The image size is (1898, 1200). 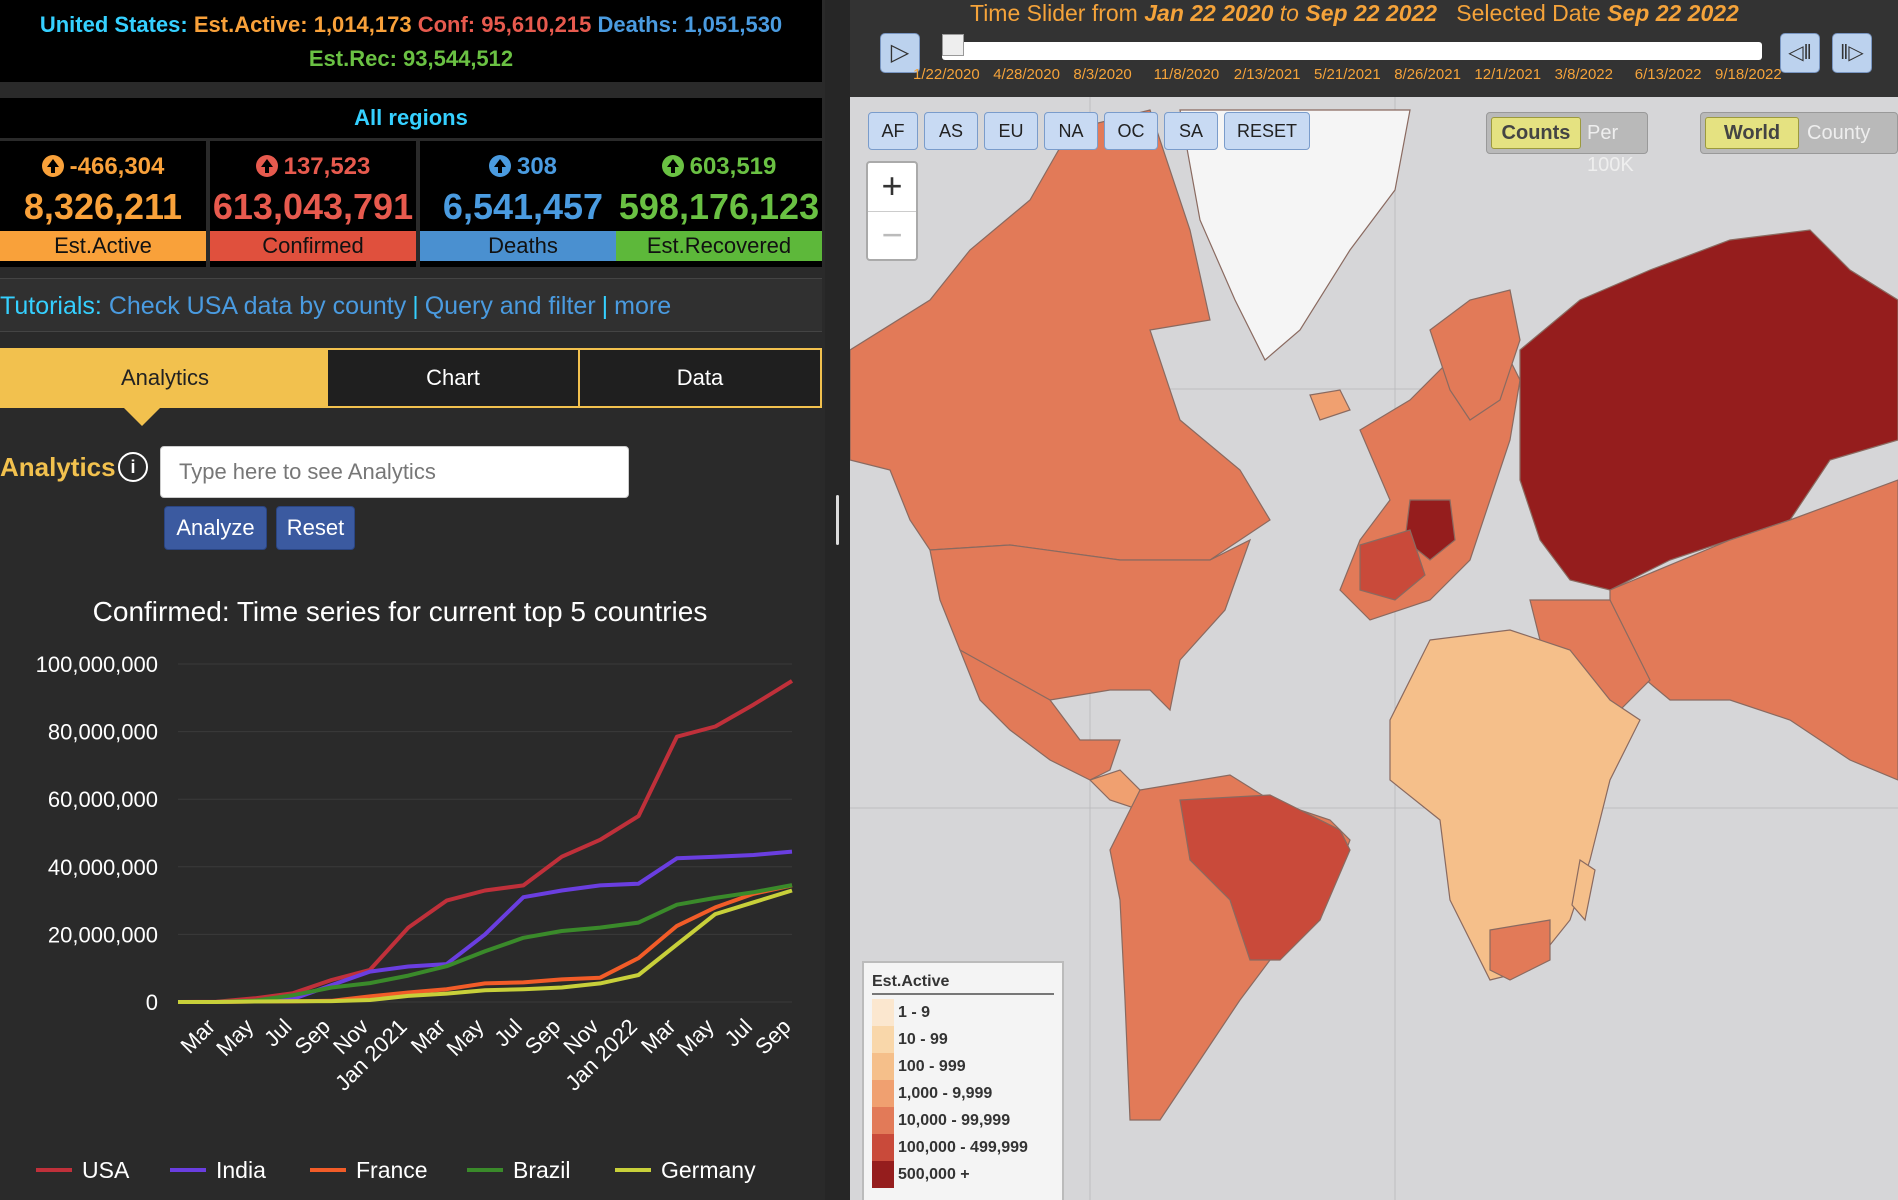 What do you see at coordinates (1054, 13) in the screenshot?
I see `time-slider-prefix: Time Slider from` at bounding box center [1054, 13].